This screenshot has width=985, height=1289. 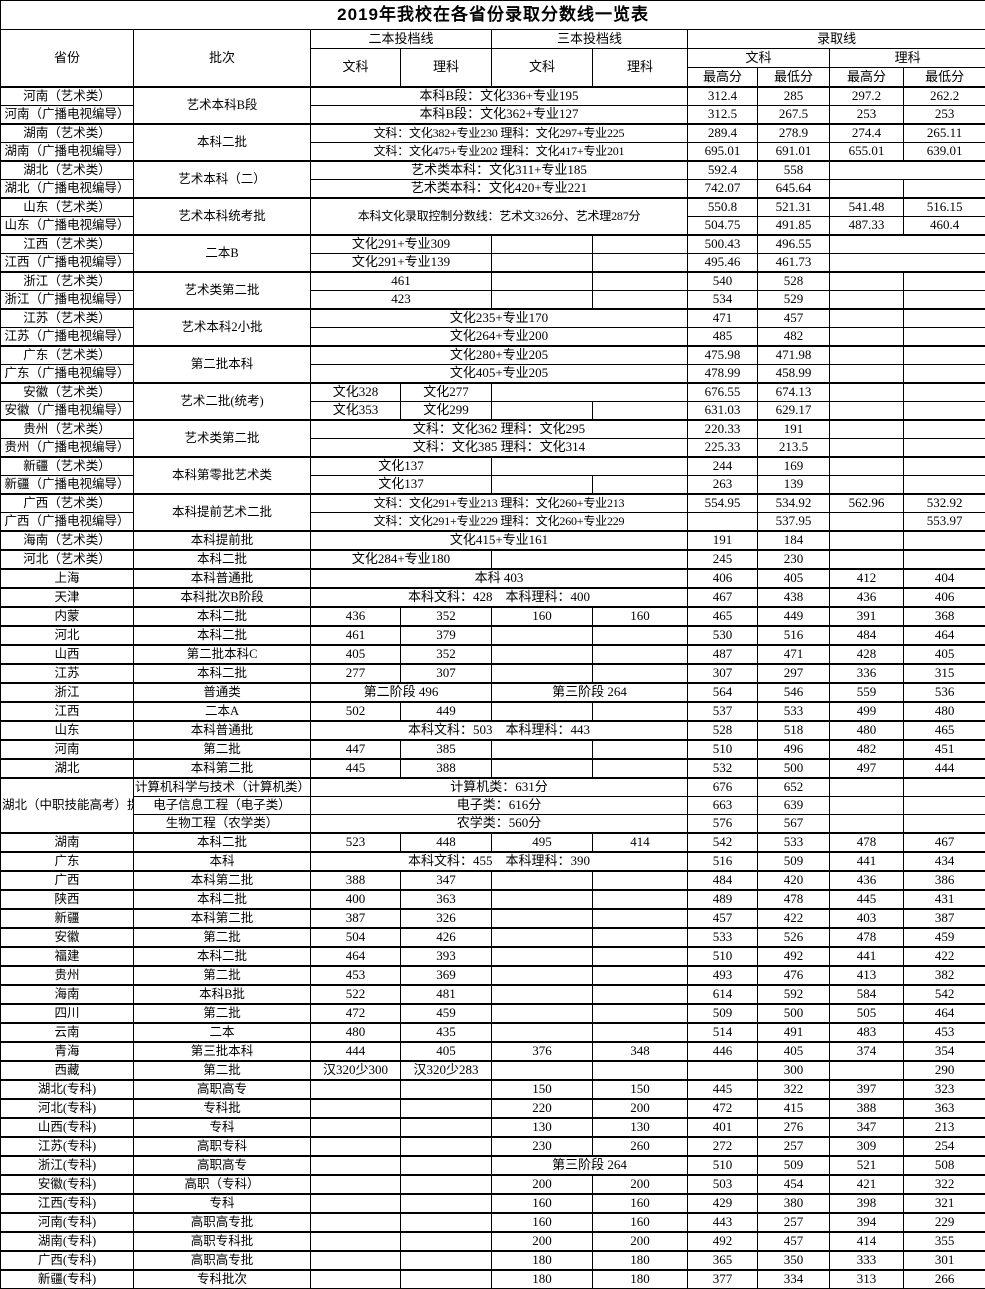 I want to click on table-cell: 485, so click(x=723, y=337).